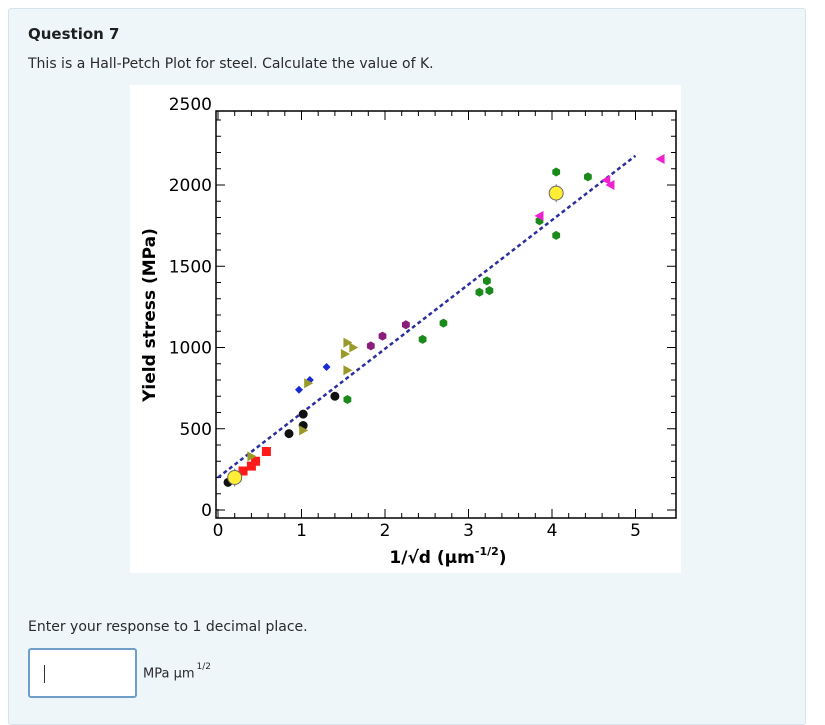  What do you see at coordinates (82, 673) in the screenshot?
I see `answer-input` at bounding box center [82, 673].